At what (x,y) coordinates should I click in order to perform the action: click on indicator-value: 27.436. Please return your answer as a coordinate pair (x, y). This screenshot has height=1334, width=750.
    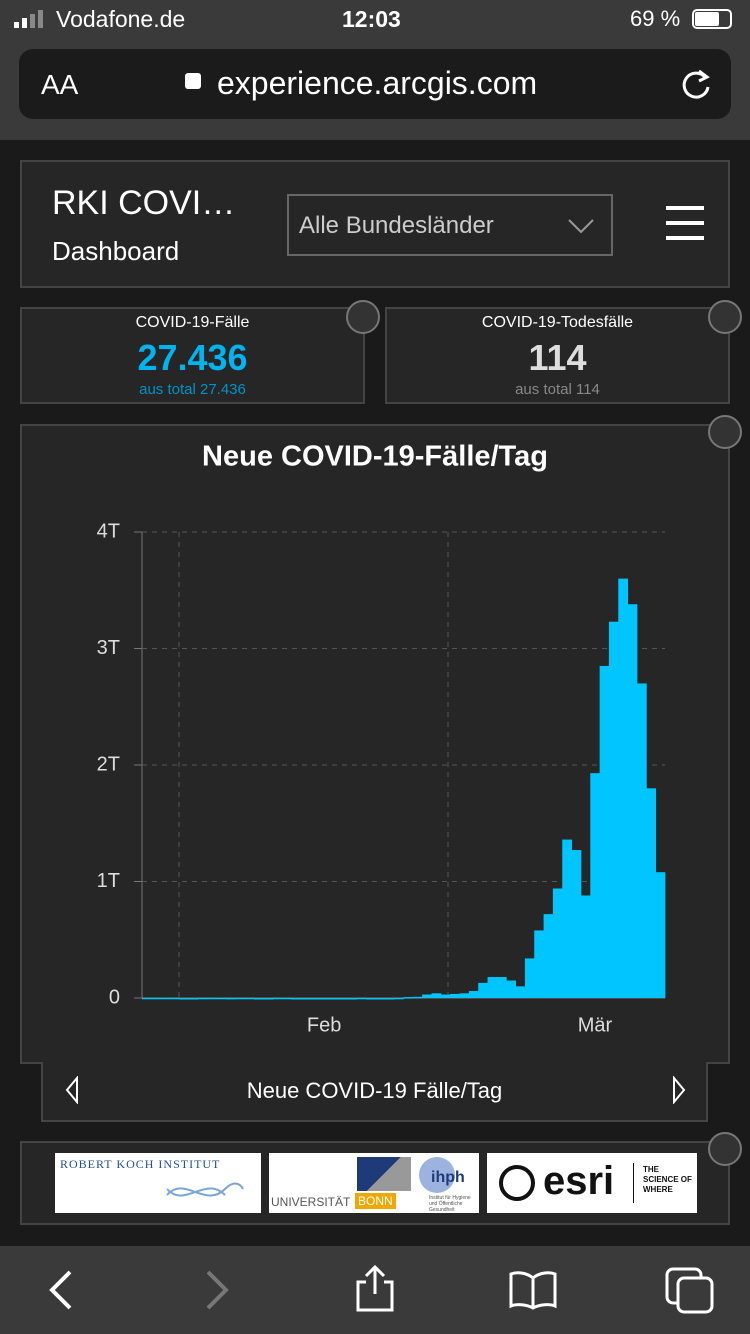
    Looking at the image, I should click on (192, 357).